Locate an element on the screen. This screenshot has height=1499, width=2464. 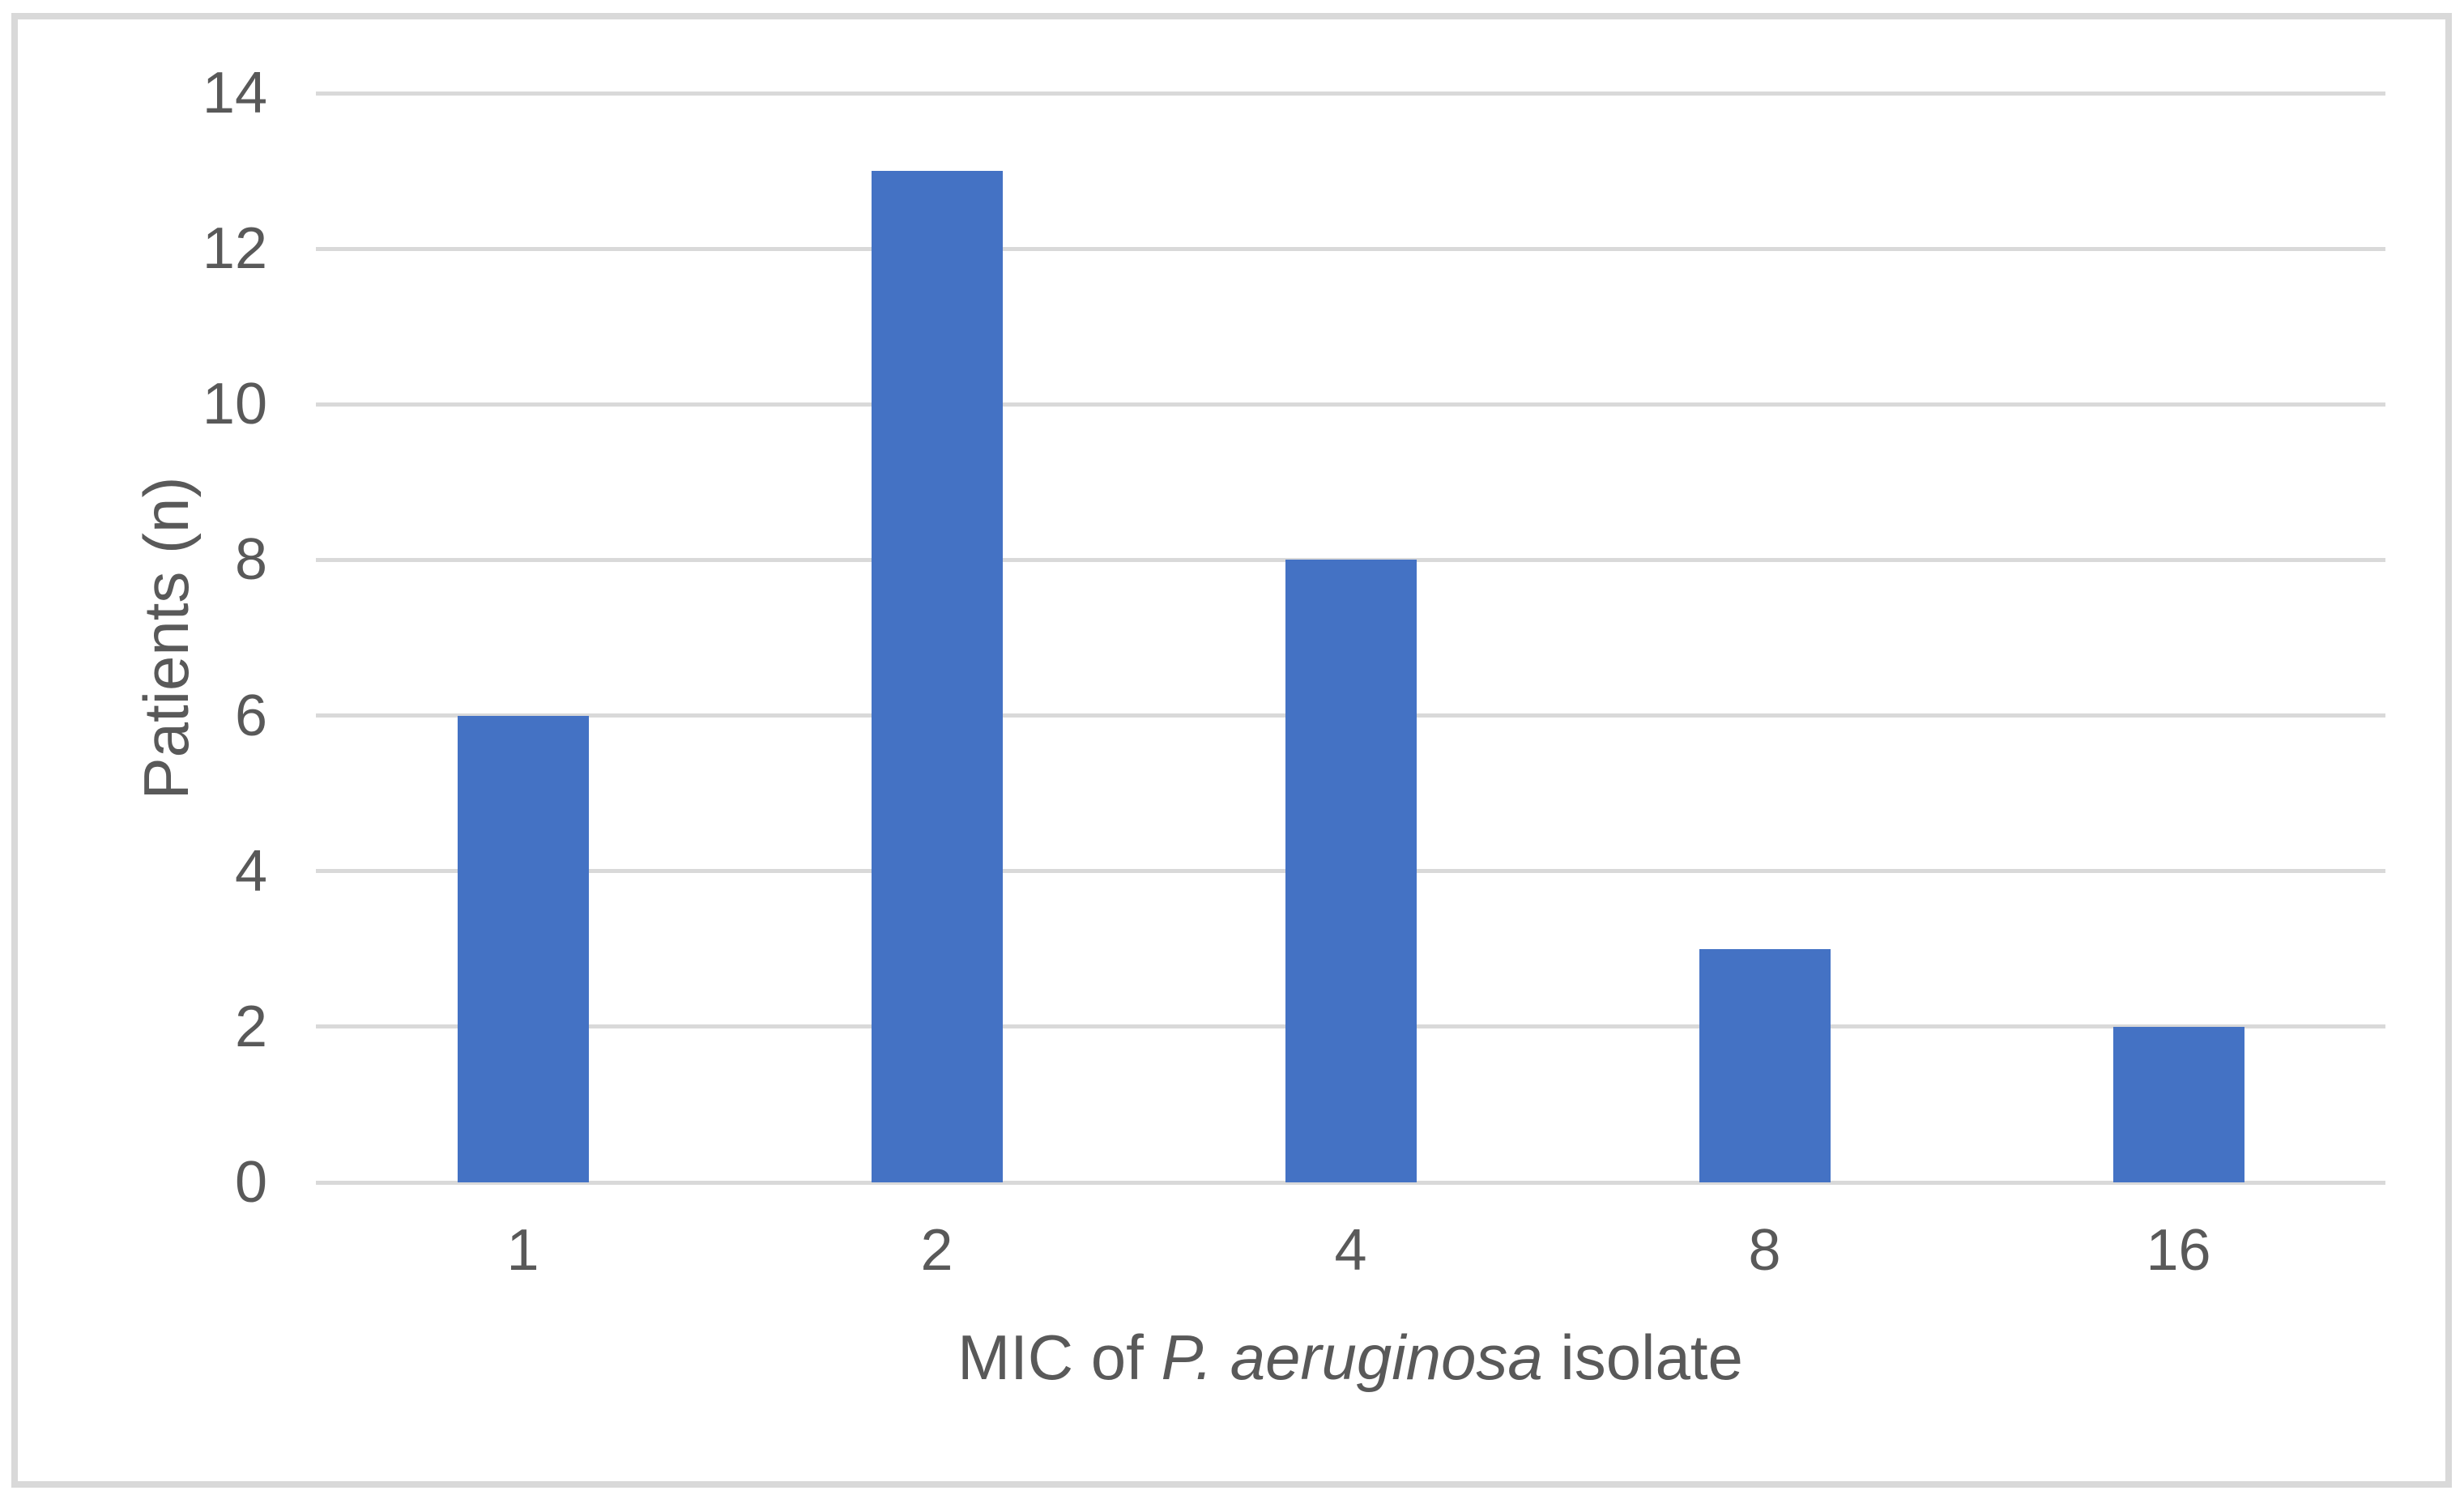
x-axis-title-part: MIC of is located at coordinates (1059, 1358).